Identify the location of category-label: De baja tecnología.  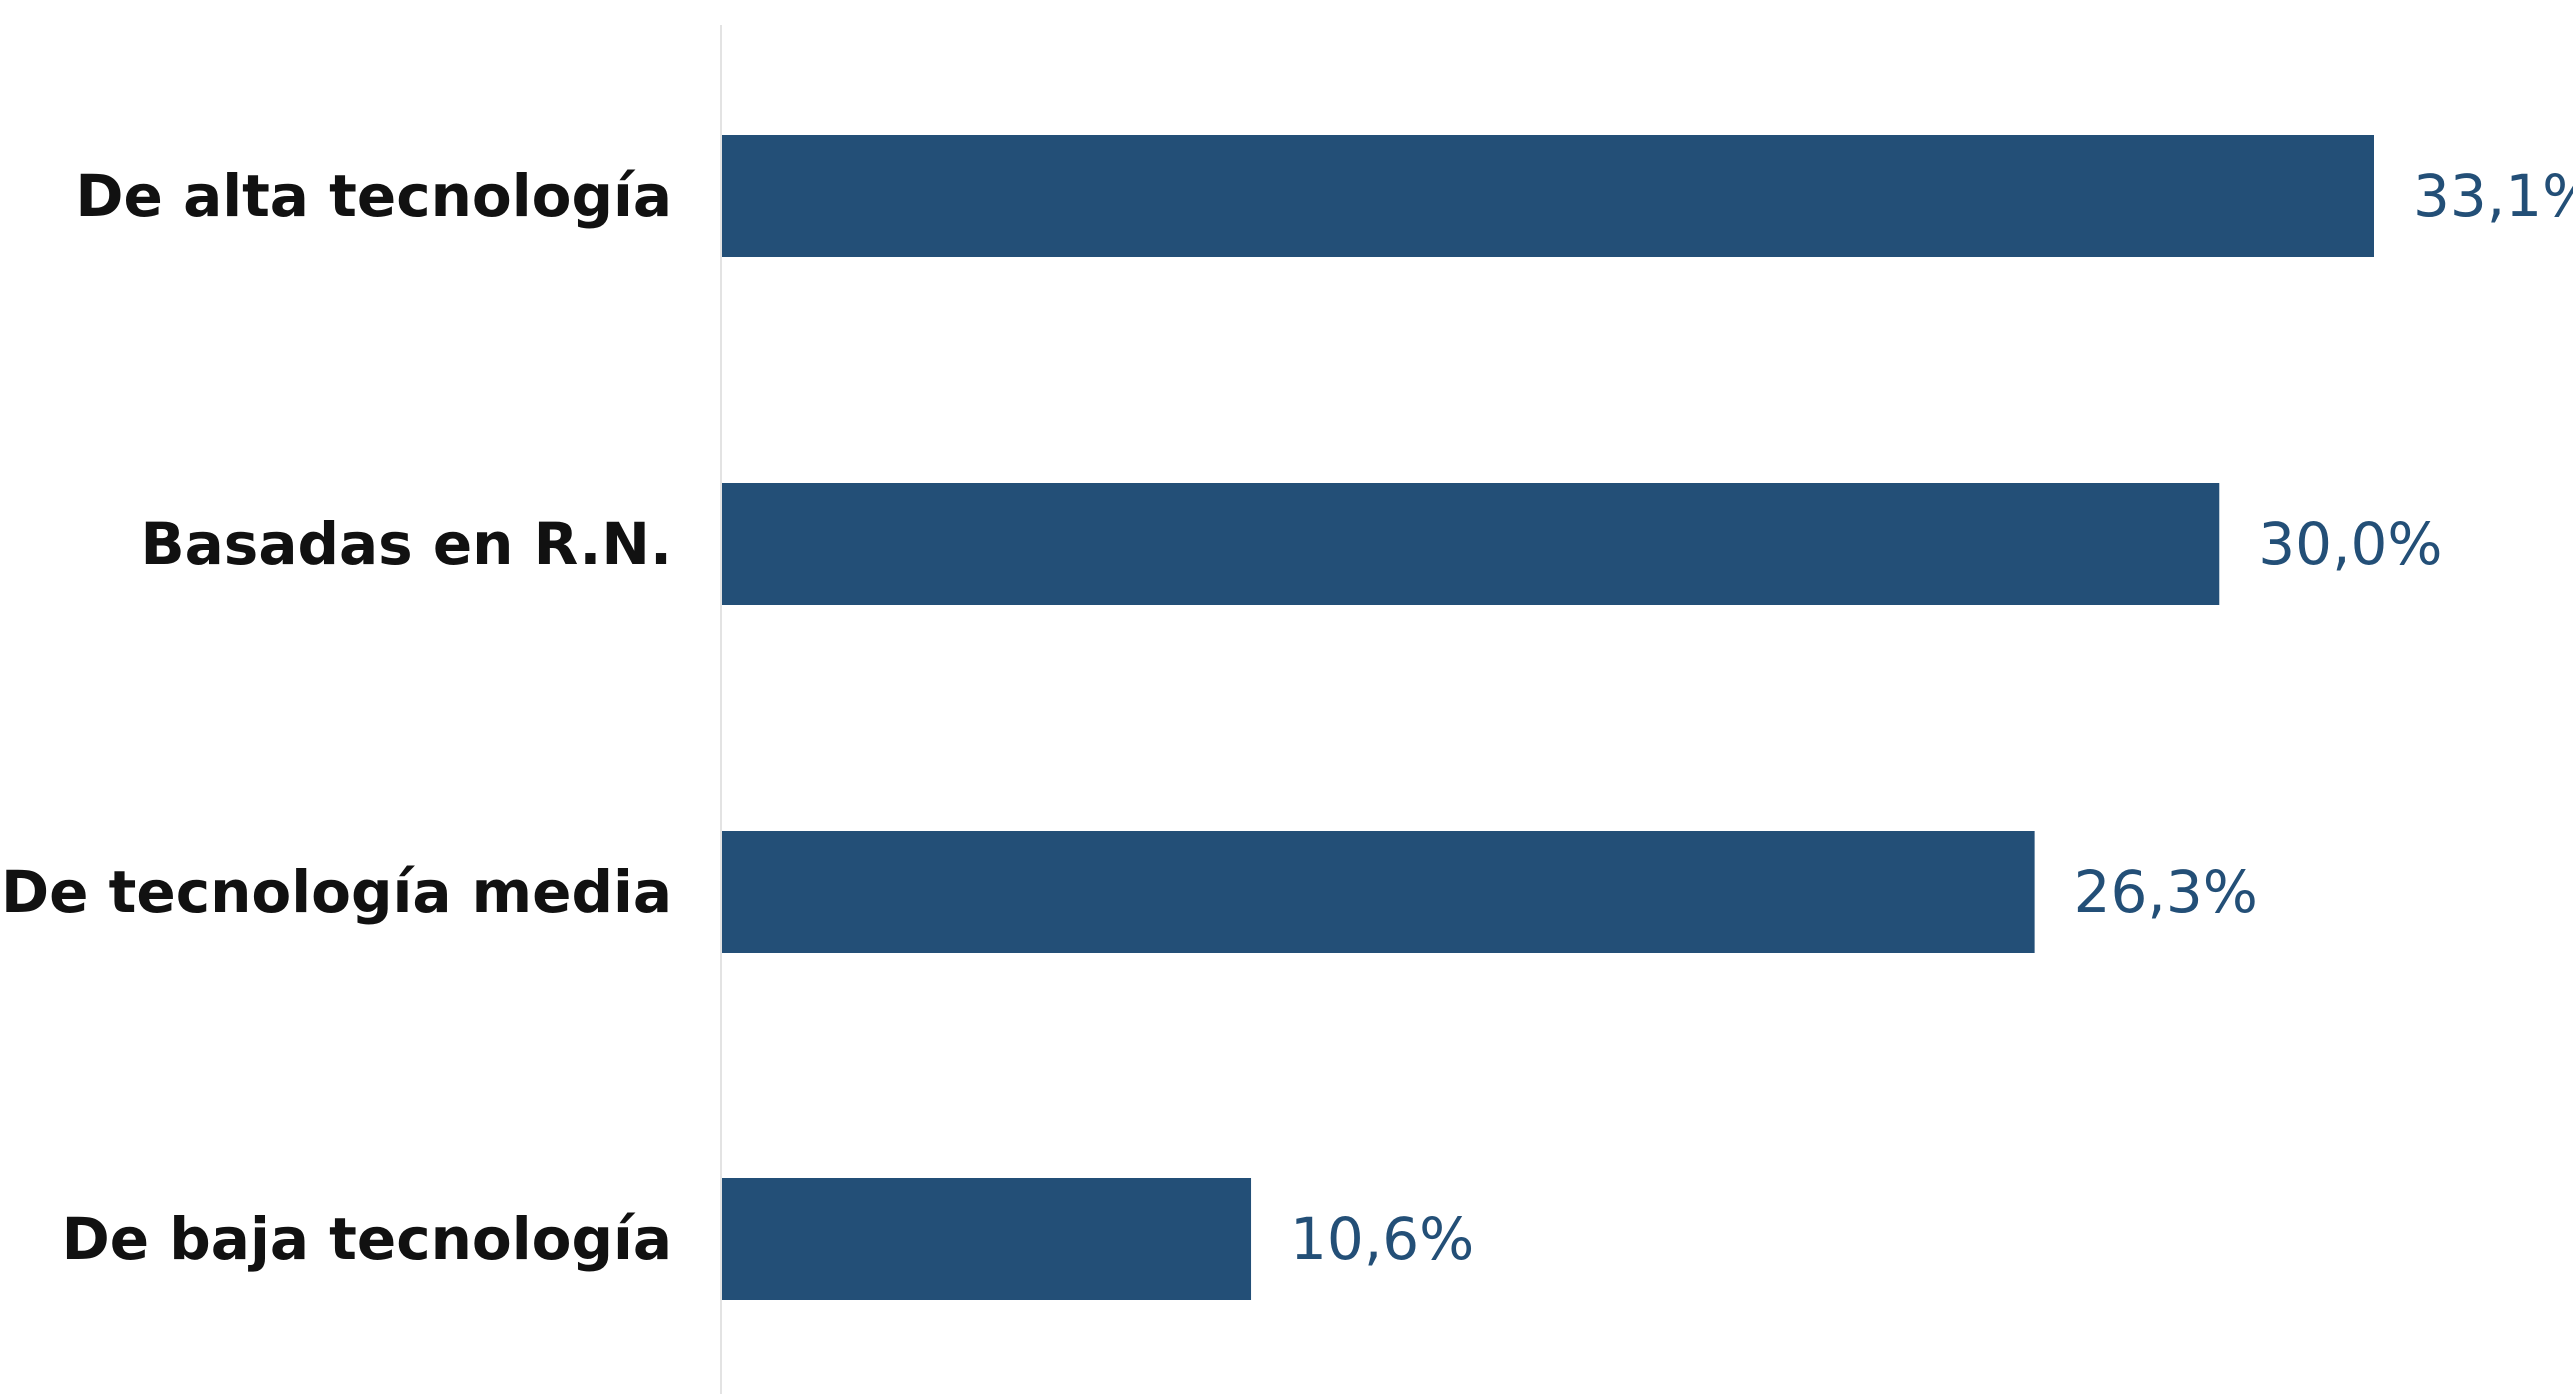
(367, 1239).